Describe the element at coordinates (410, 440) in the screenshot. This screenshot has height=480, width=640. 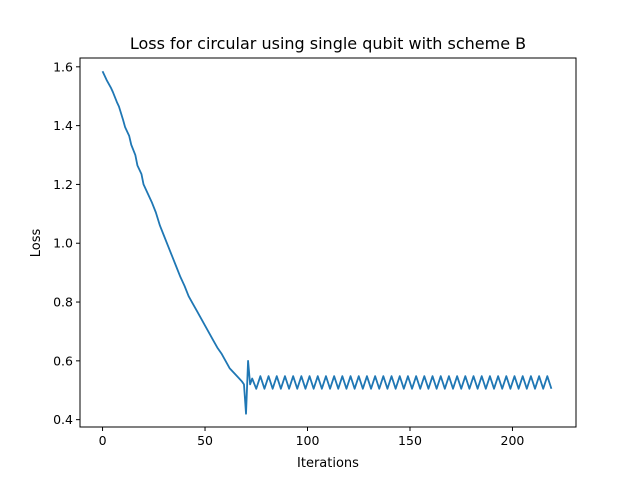
I see `x-tick-label: 150` at that location.